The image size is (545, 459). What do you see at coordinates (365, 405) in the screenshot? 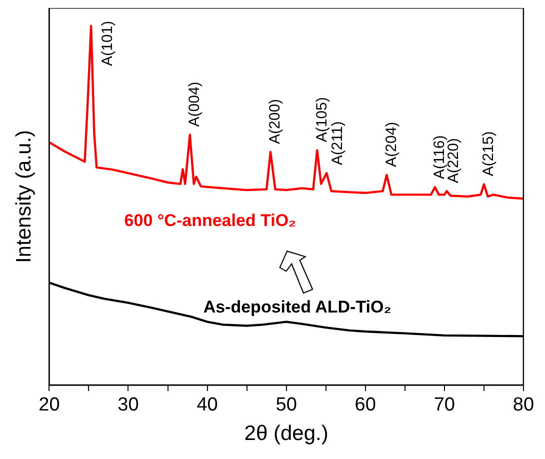
I see `x-tick-label: 60` at bounding box center [365, 405].